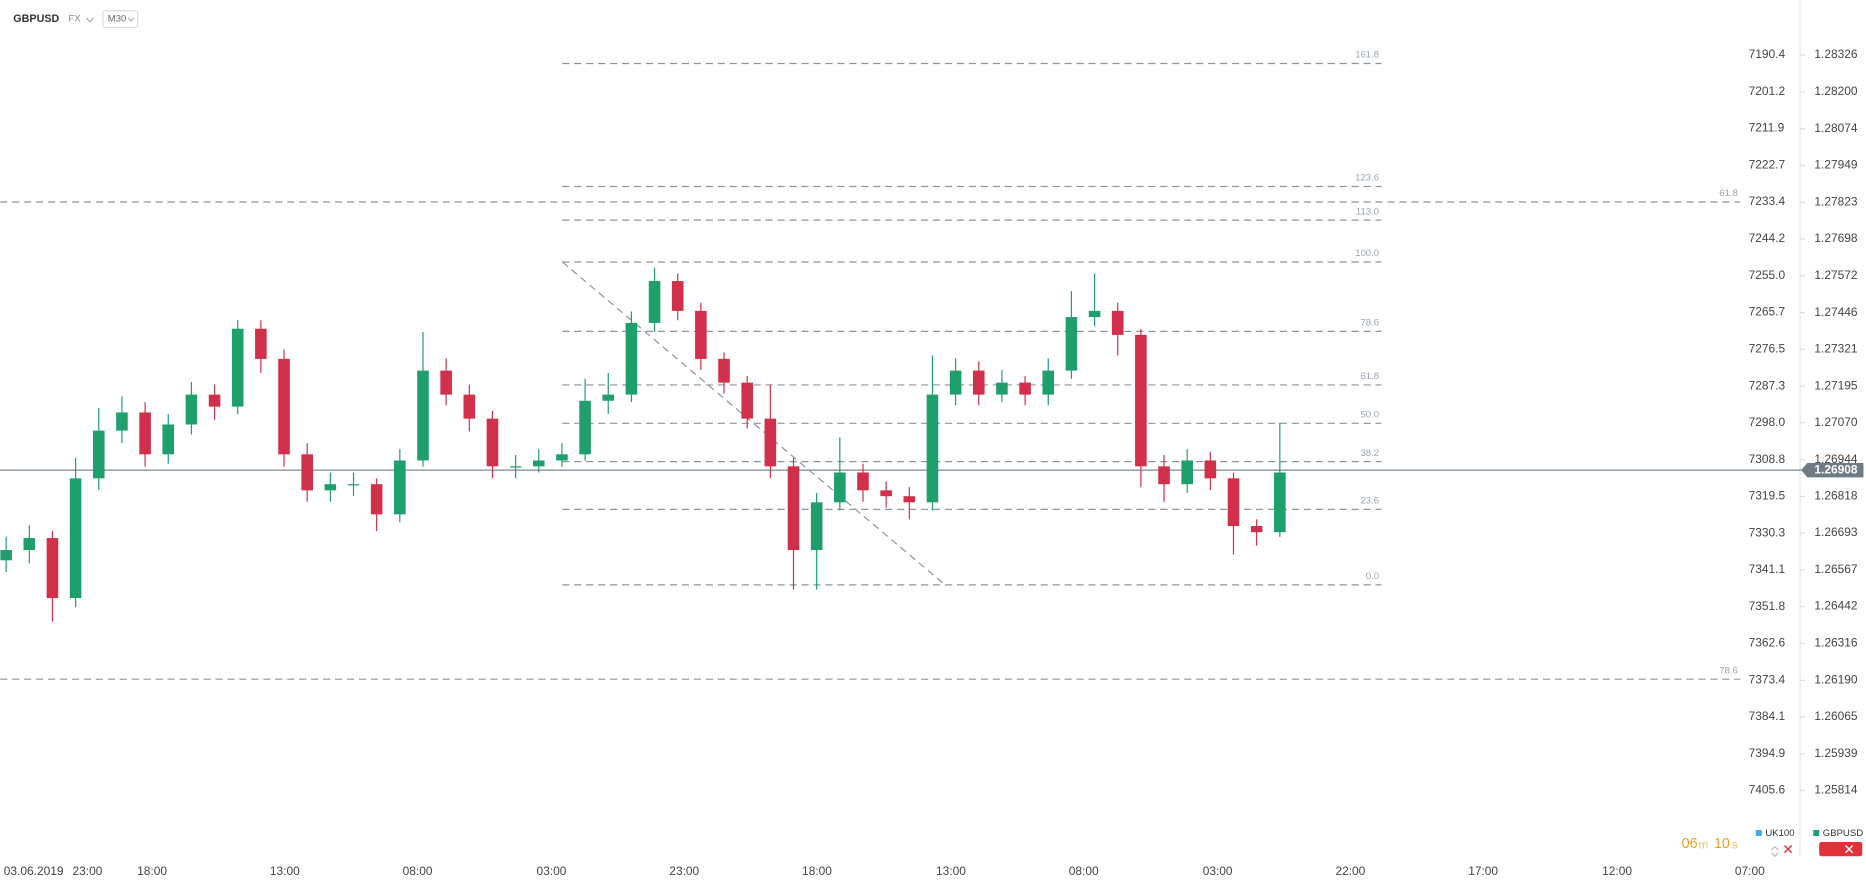  What do you see at coordinates (1774, 851) in the screenshot?
I see `move-icon` at bounding box center [1774, 851].